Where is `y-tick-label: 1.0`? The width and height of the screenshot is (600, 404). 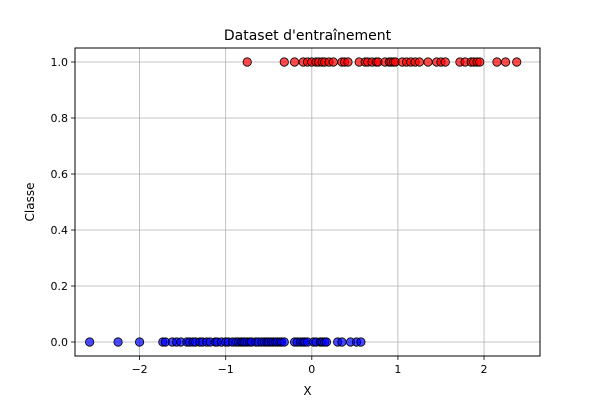 y-tick-label: 1.0 is located at coordinates (60, 62).